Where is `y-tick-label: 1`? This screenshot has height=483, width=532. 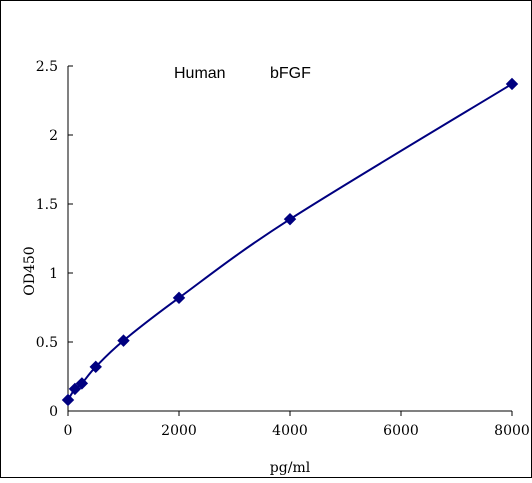 y-tick-label: 1 is located at coordinates (53, 274).